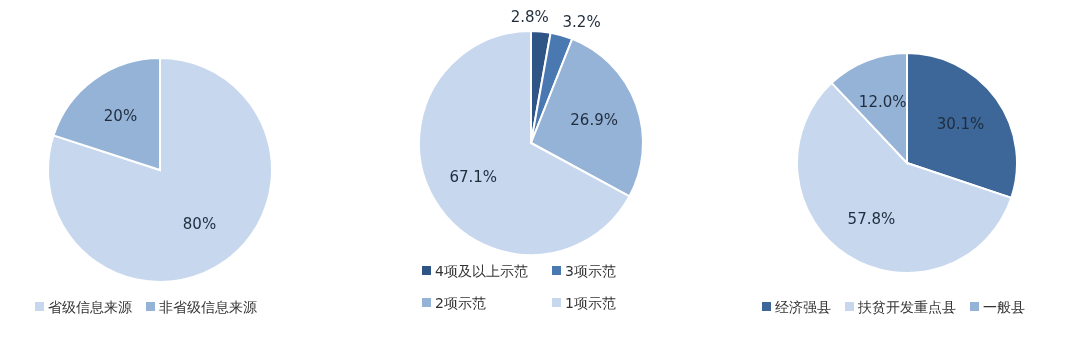 Image resolution: width=1080 pixels, height=347 pixels. What do you see at coordinates (208, 307) in the screenshot?
I see `legend-label: 非省级信息来源` at bounding box center [208, 307].